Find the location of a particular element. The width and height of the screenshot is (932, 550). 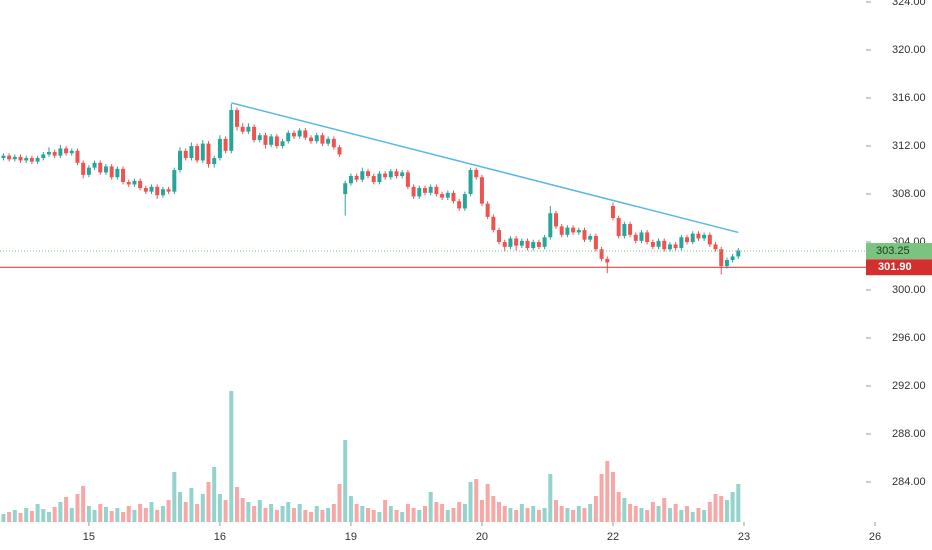

trend-line is located at coordinates (485, 168).